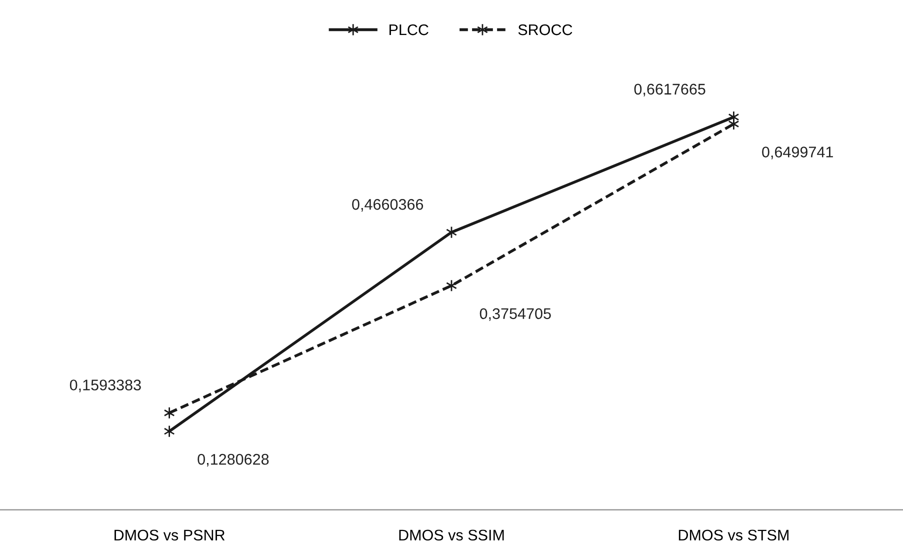 The image size is (903, 550). I want to click on data-label: 0,1593383, so click(105, 386).